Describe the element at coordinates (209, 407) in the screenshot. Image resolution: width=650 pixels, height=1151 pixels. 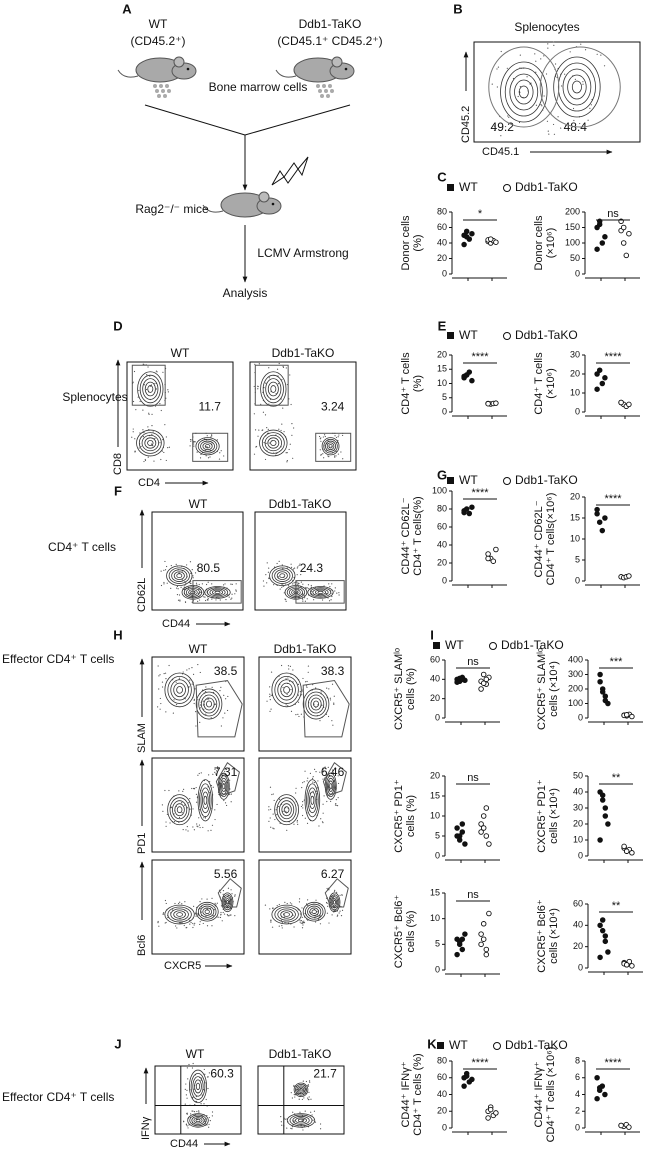
I see `gate-frequency: 11.7` at that location.